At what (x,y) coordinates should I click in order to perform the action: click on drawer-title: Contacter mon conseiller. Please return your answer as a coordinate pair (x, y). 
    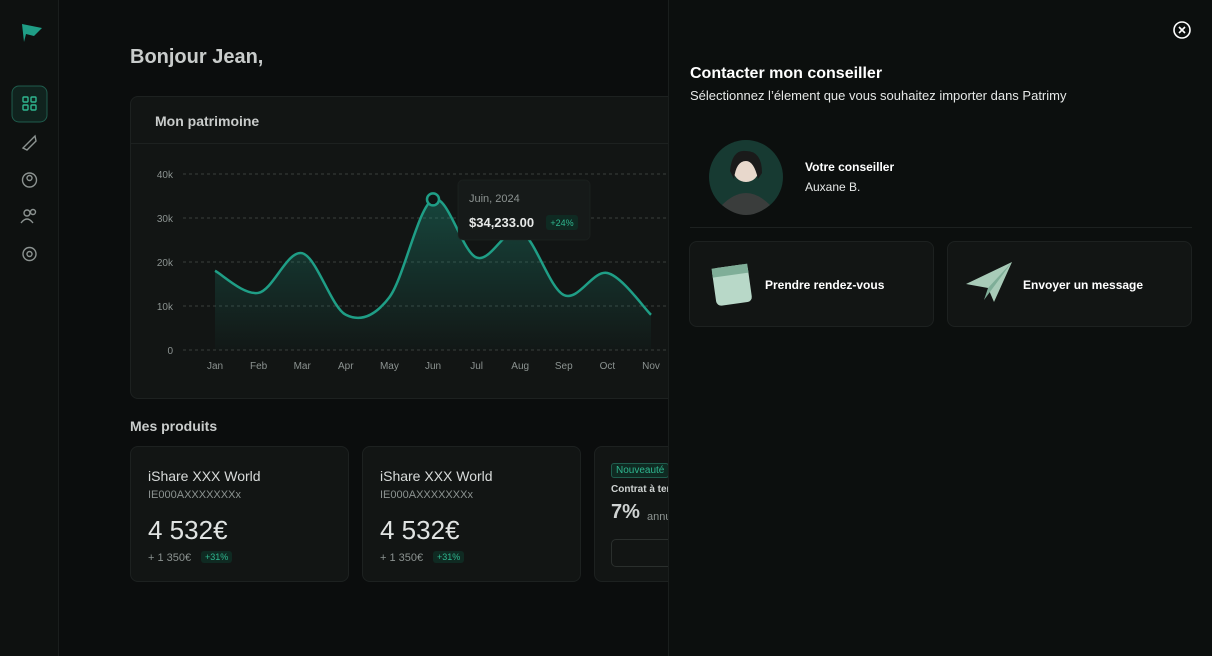
    Looking at the image, I should click on (786, 73).